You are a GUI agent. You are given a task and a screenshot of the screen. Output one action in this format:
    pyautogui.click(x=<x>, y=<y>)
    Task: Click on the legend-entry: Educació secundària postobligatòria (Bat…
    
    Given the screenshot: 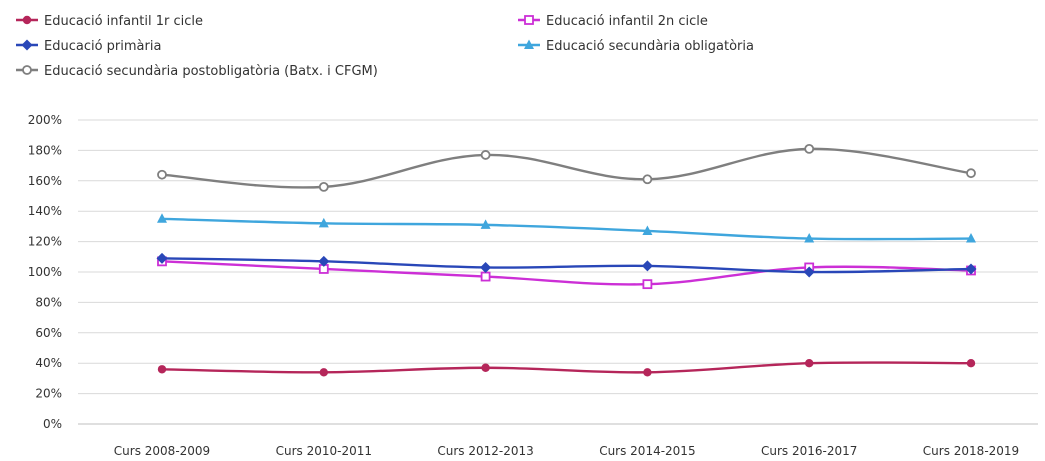 What is the action you would take?
    pyautogui.click(x=197, y=71)
    